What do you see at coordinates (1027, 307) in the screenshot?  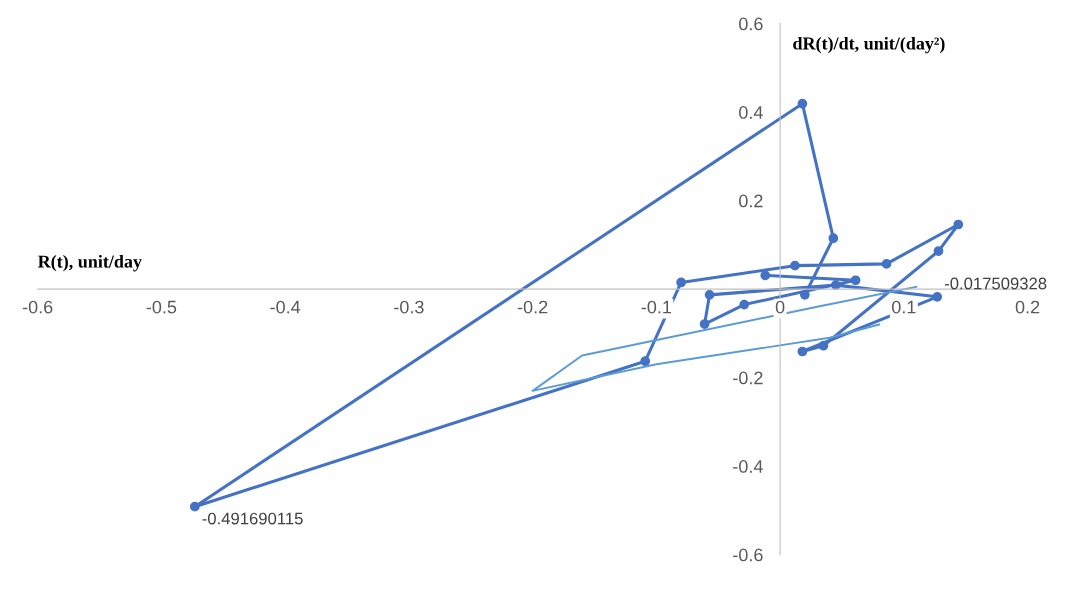 I see `x-tick-label: 0.2` at bounding box center [1027, 307].